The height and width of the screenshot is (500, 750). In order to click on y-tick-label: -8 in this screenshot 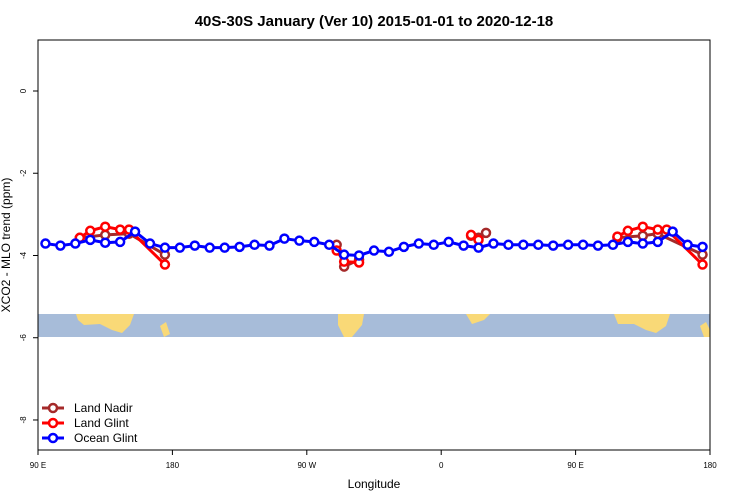, I will do `click(23, 420)`.